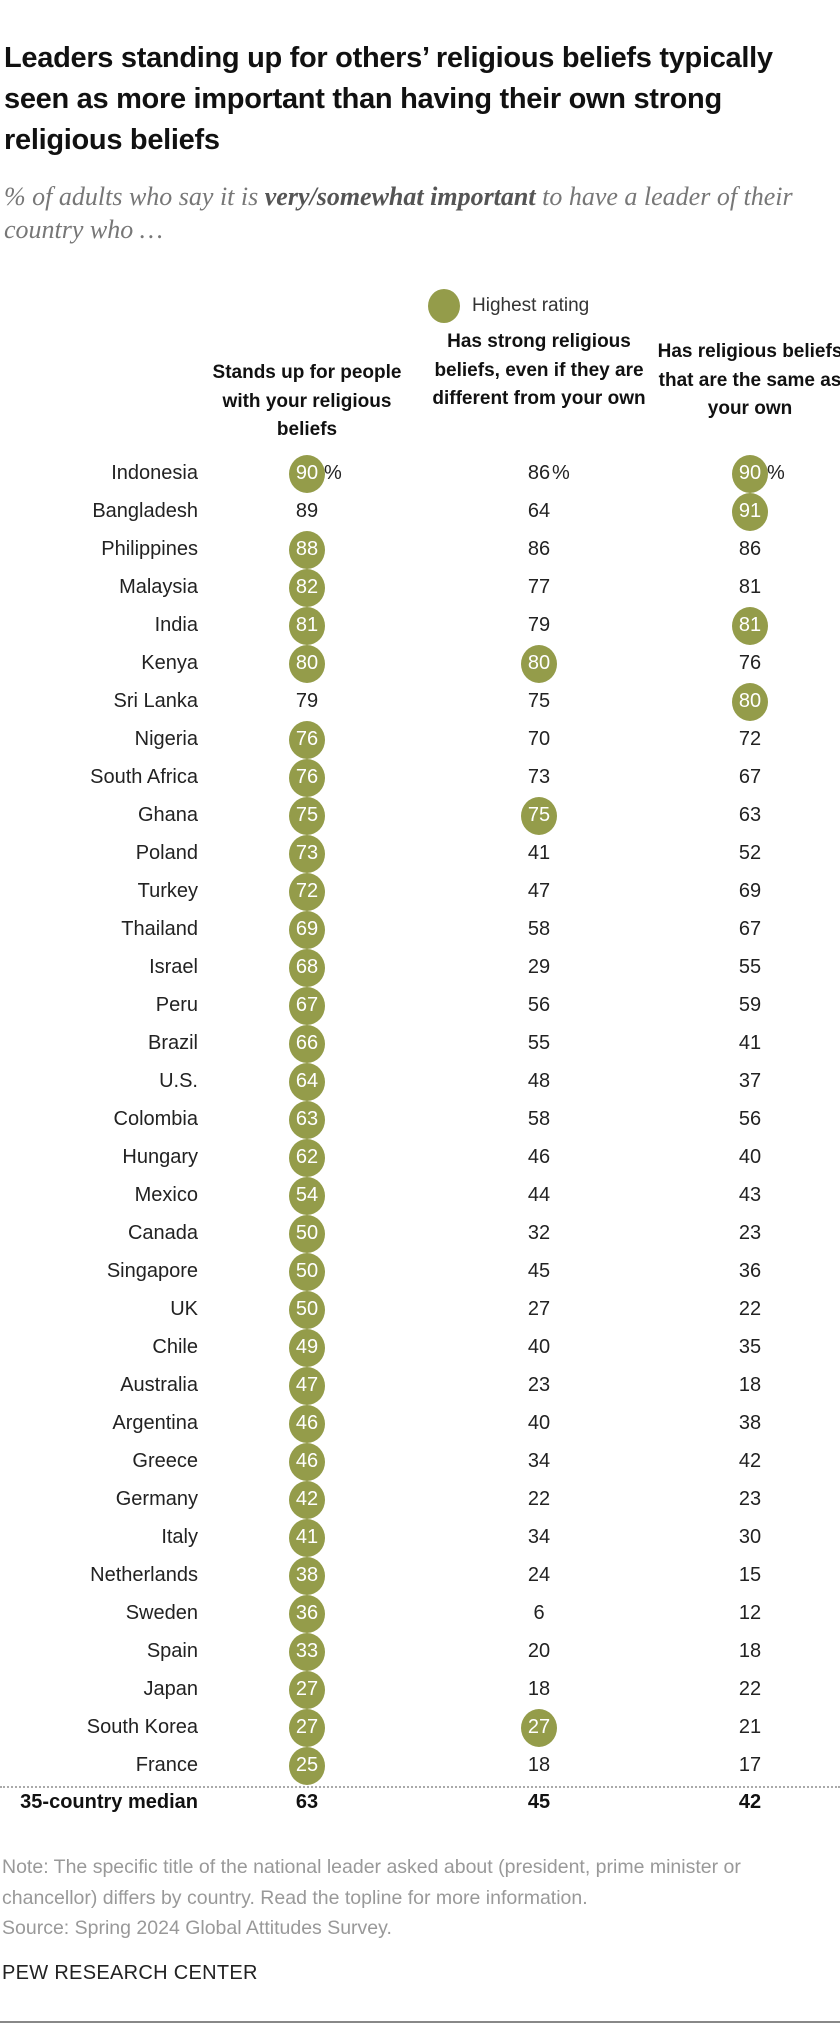  I want to click on data-value: 21, so click(750, 1727).